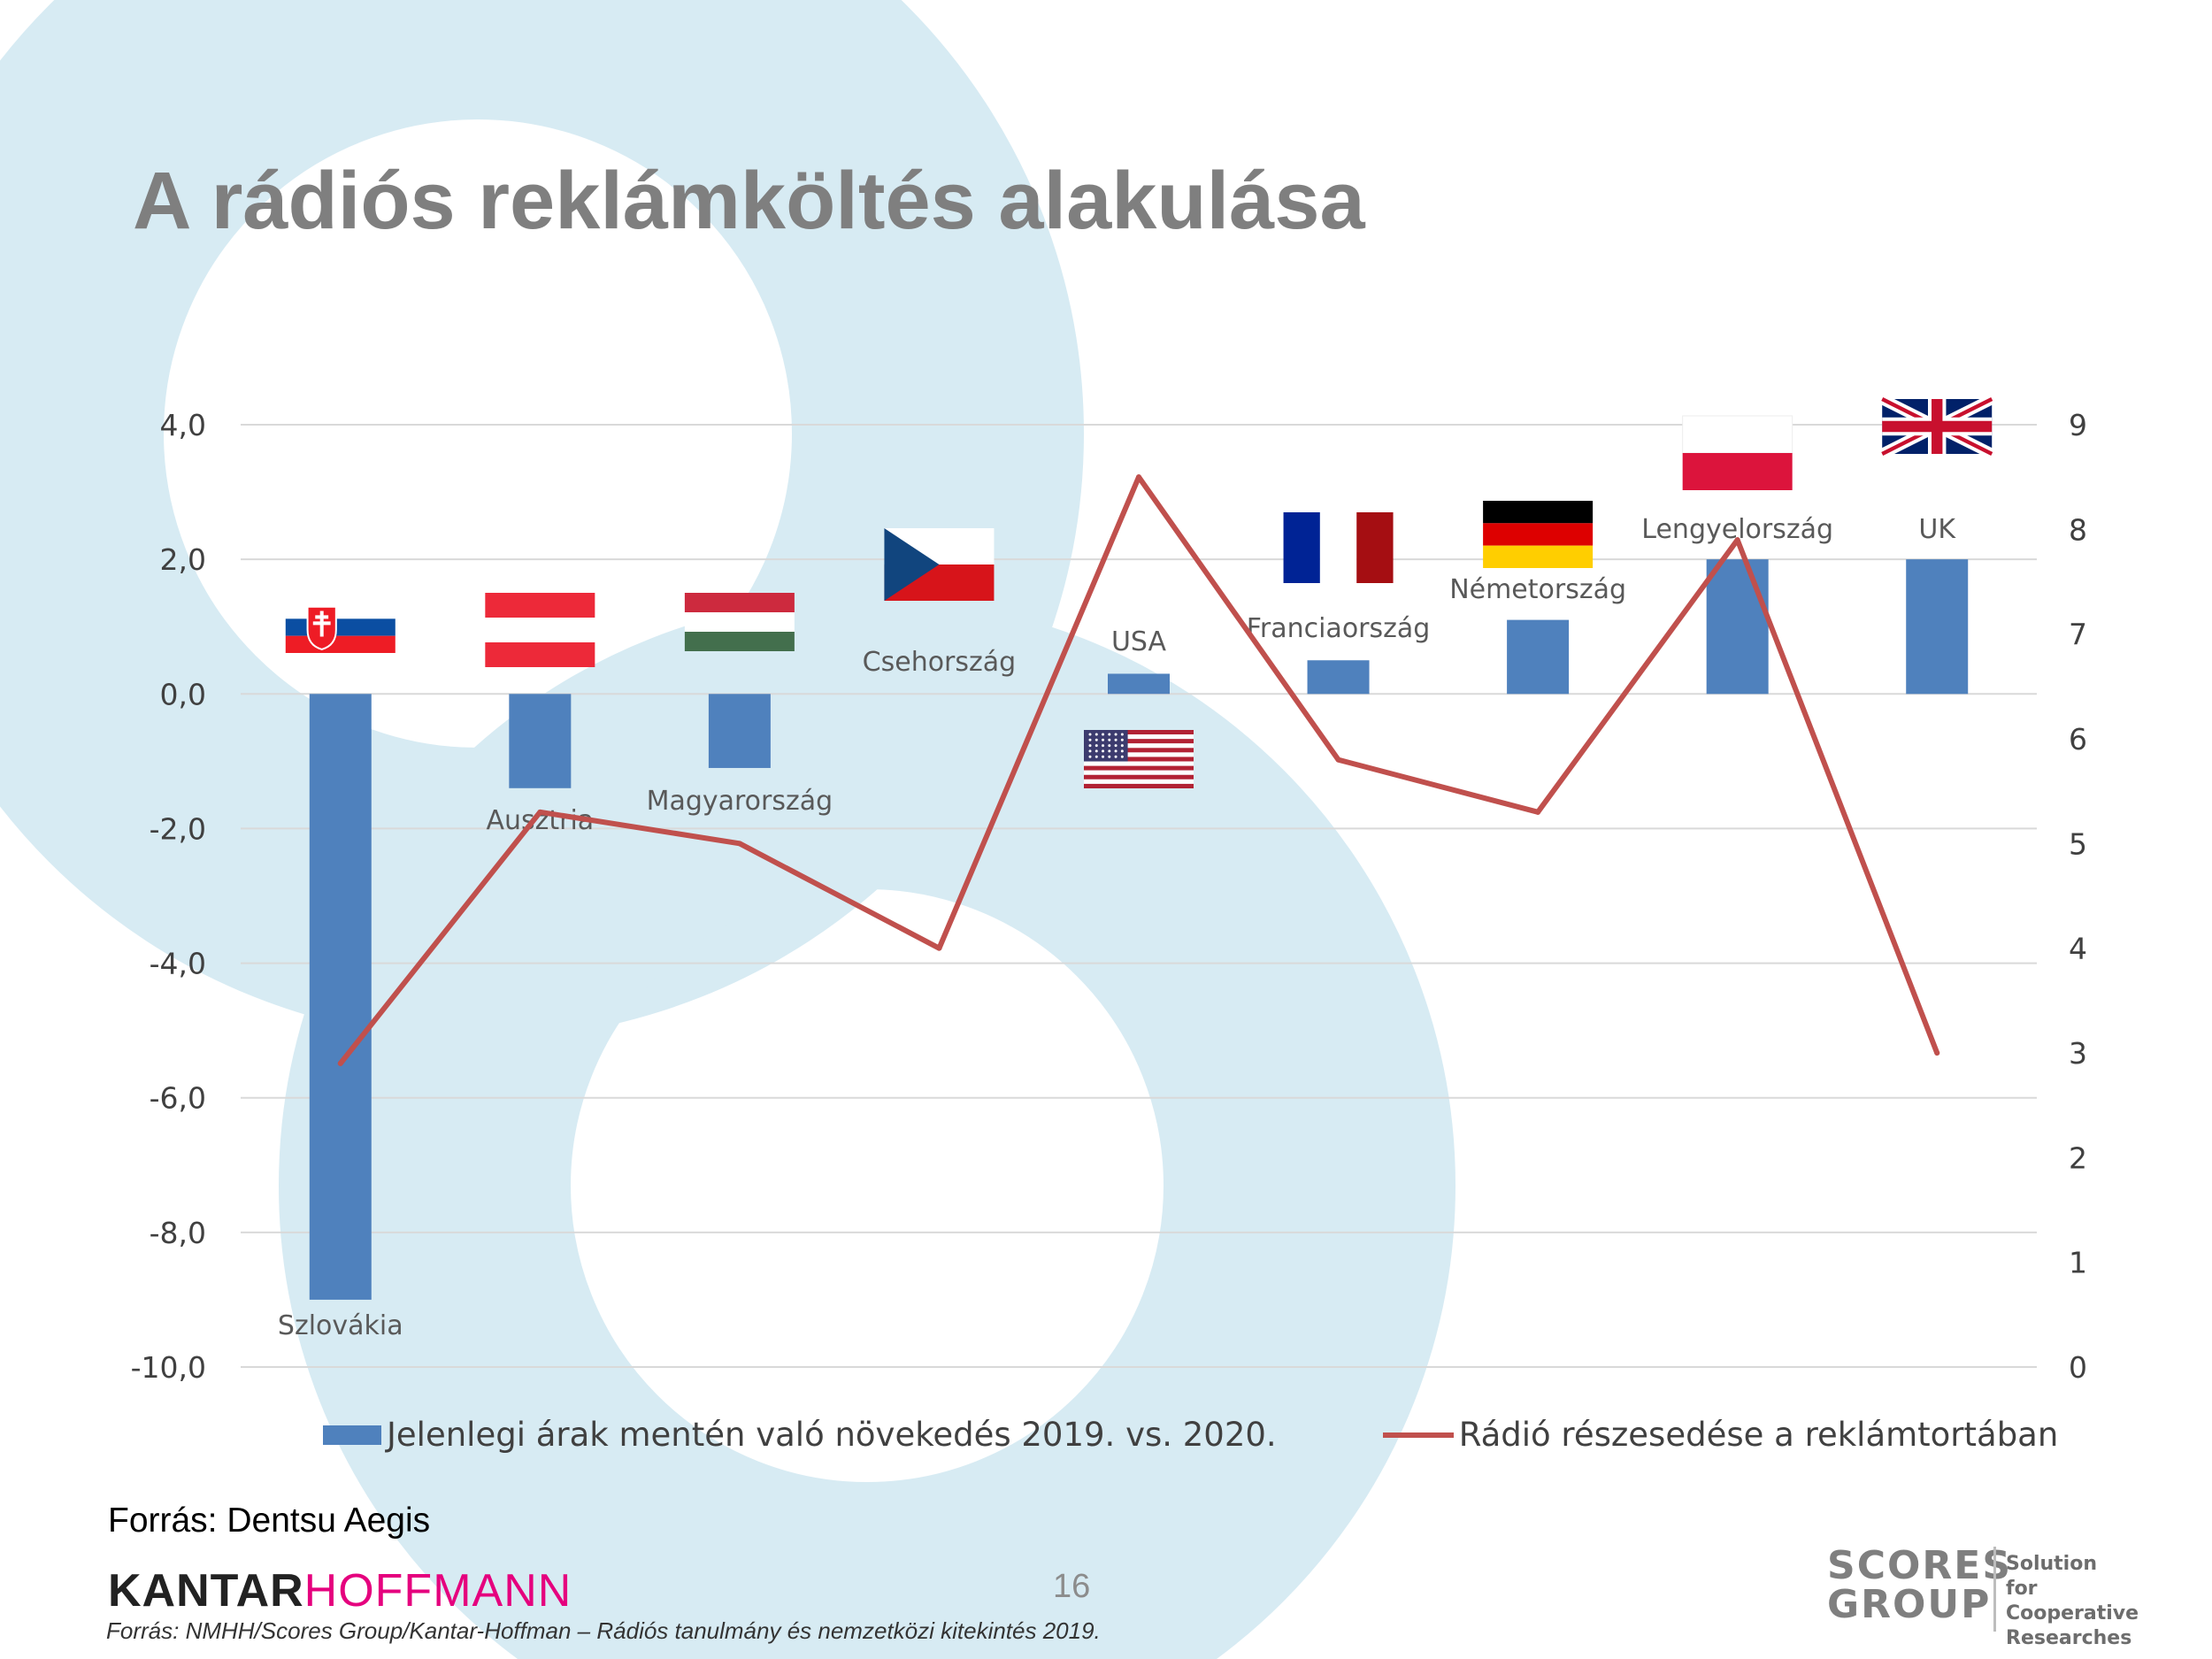 The image size is (2212, 1659). What do you see at coordinates (1937, 1053) in the screenshot?
I see `line-point-uk` at bounding box center [1937, 1053].